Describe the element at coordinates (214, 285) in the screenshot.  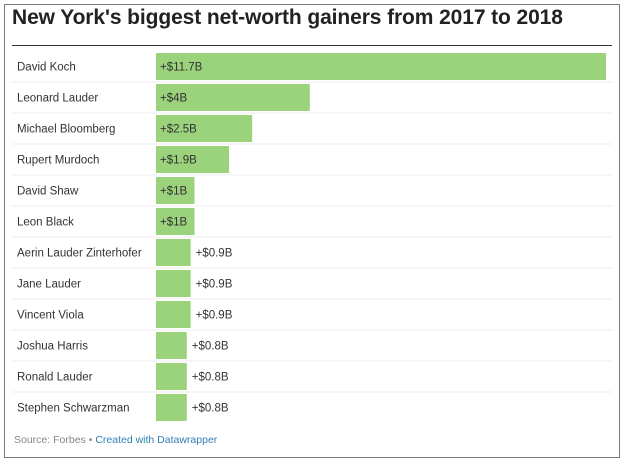
I see `value-label-jane-lauder: +$0.9B` at that location.